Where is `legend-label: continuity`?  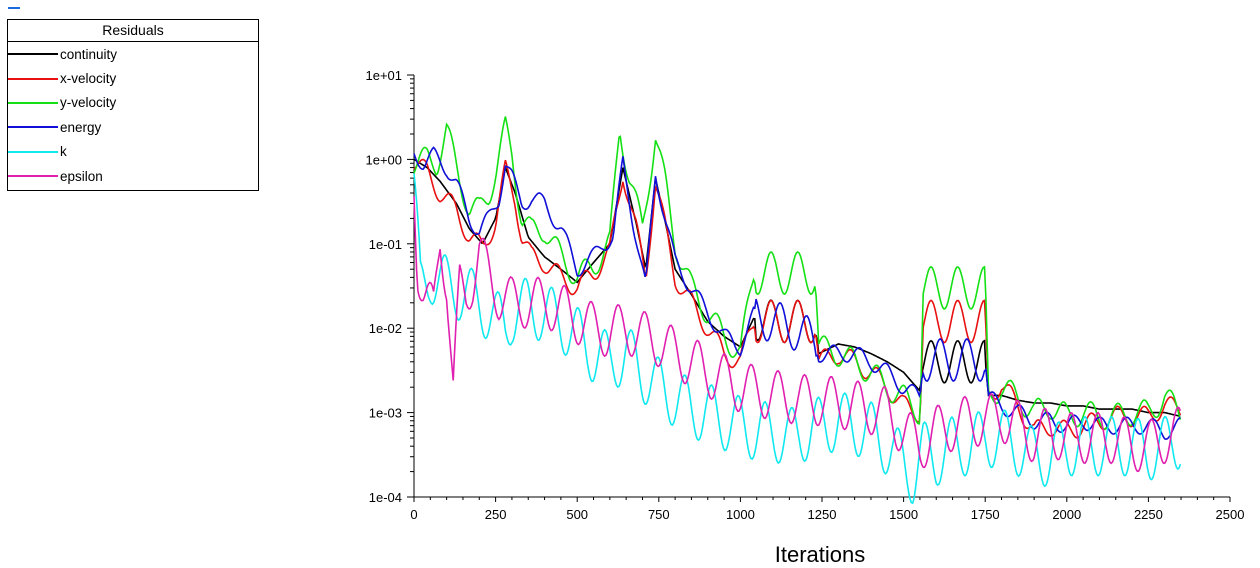 legend-label: continuity is located at coordinates (89, 54).